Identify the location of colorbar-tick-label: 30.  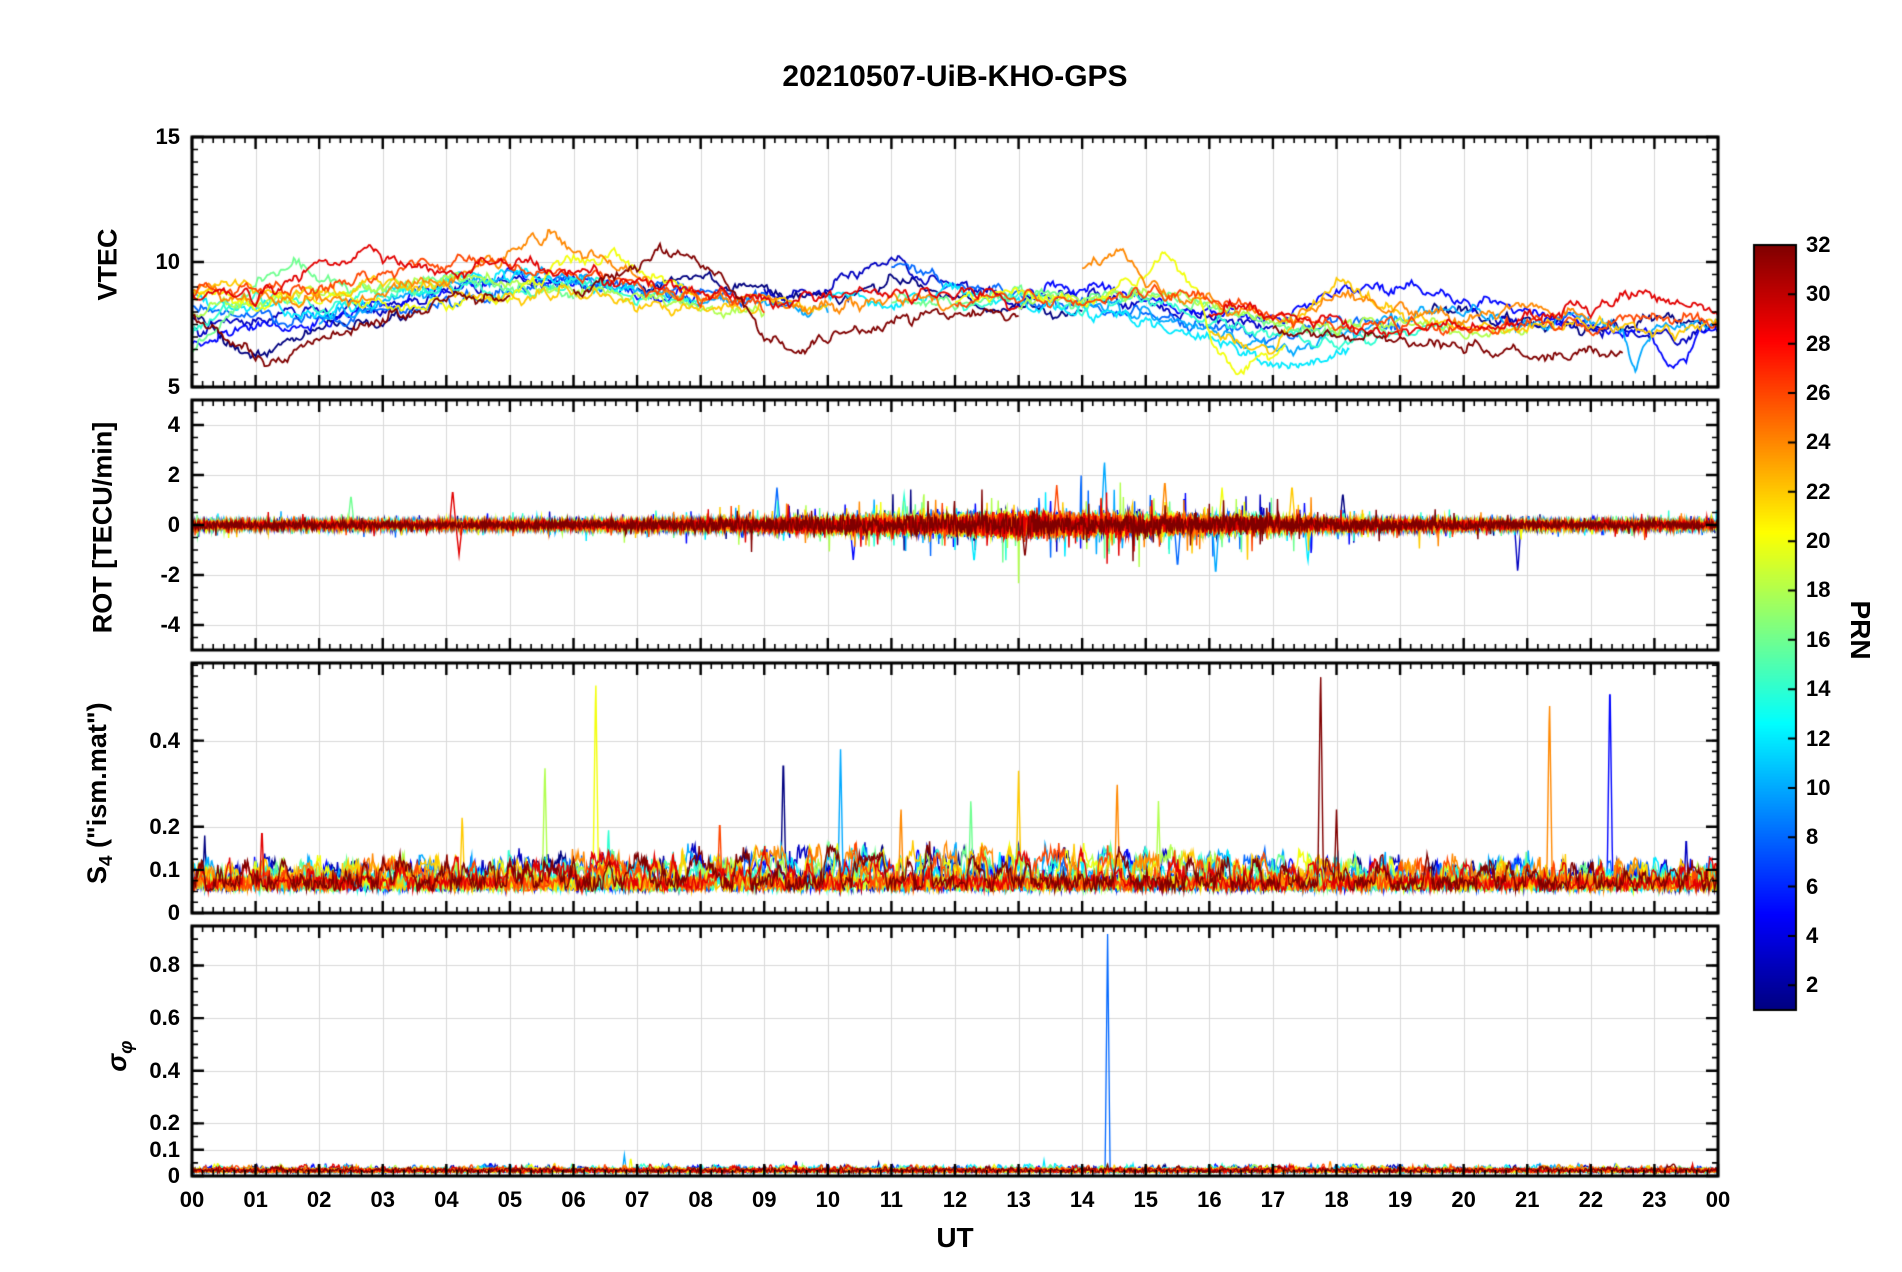
(1818, 294).